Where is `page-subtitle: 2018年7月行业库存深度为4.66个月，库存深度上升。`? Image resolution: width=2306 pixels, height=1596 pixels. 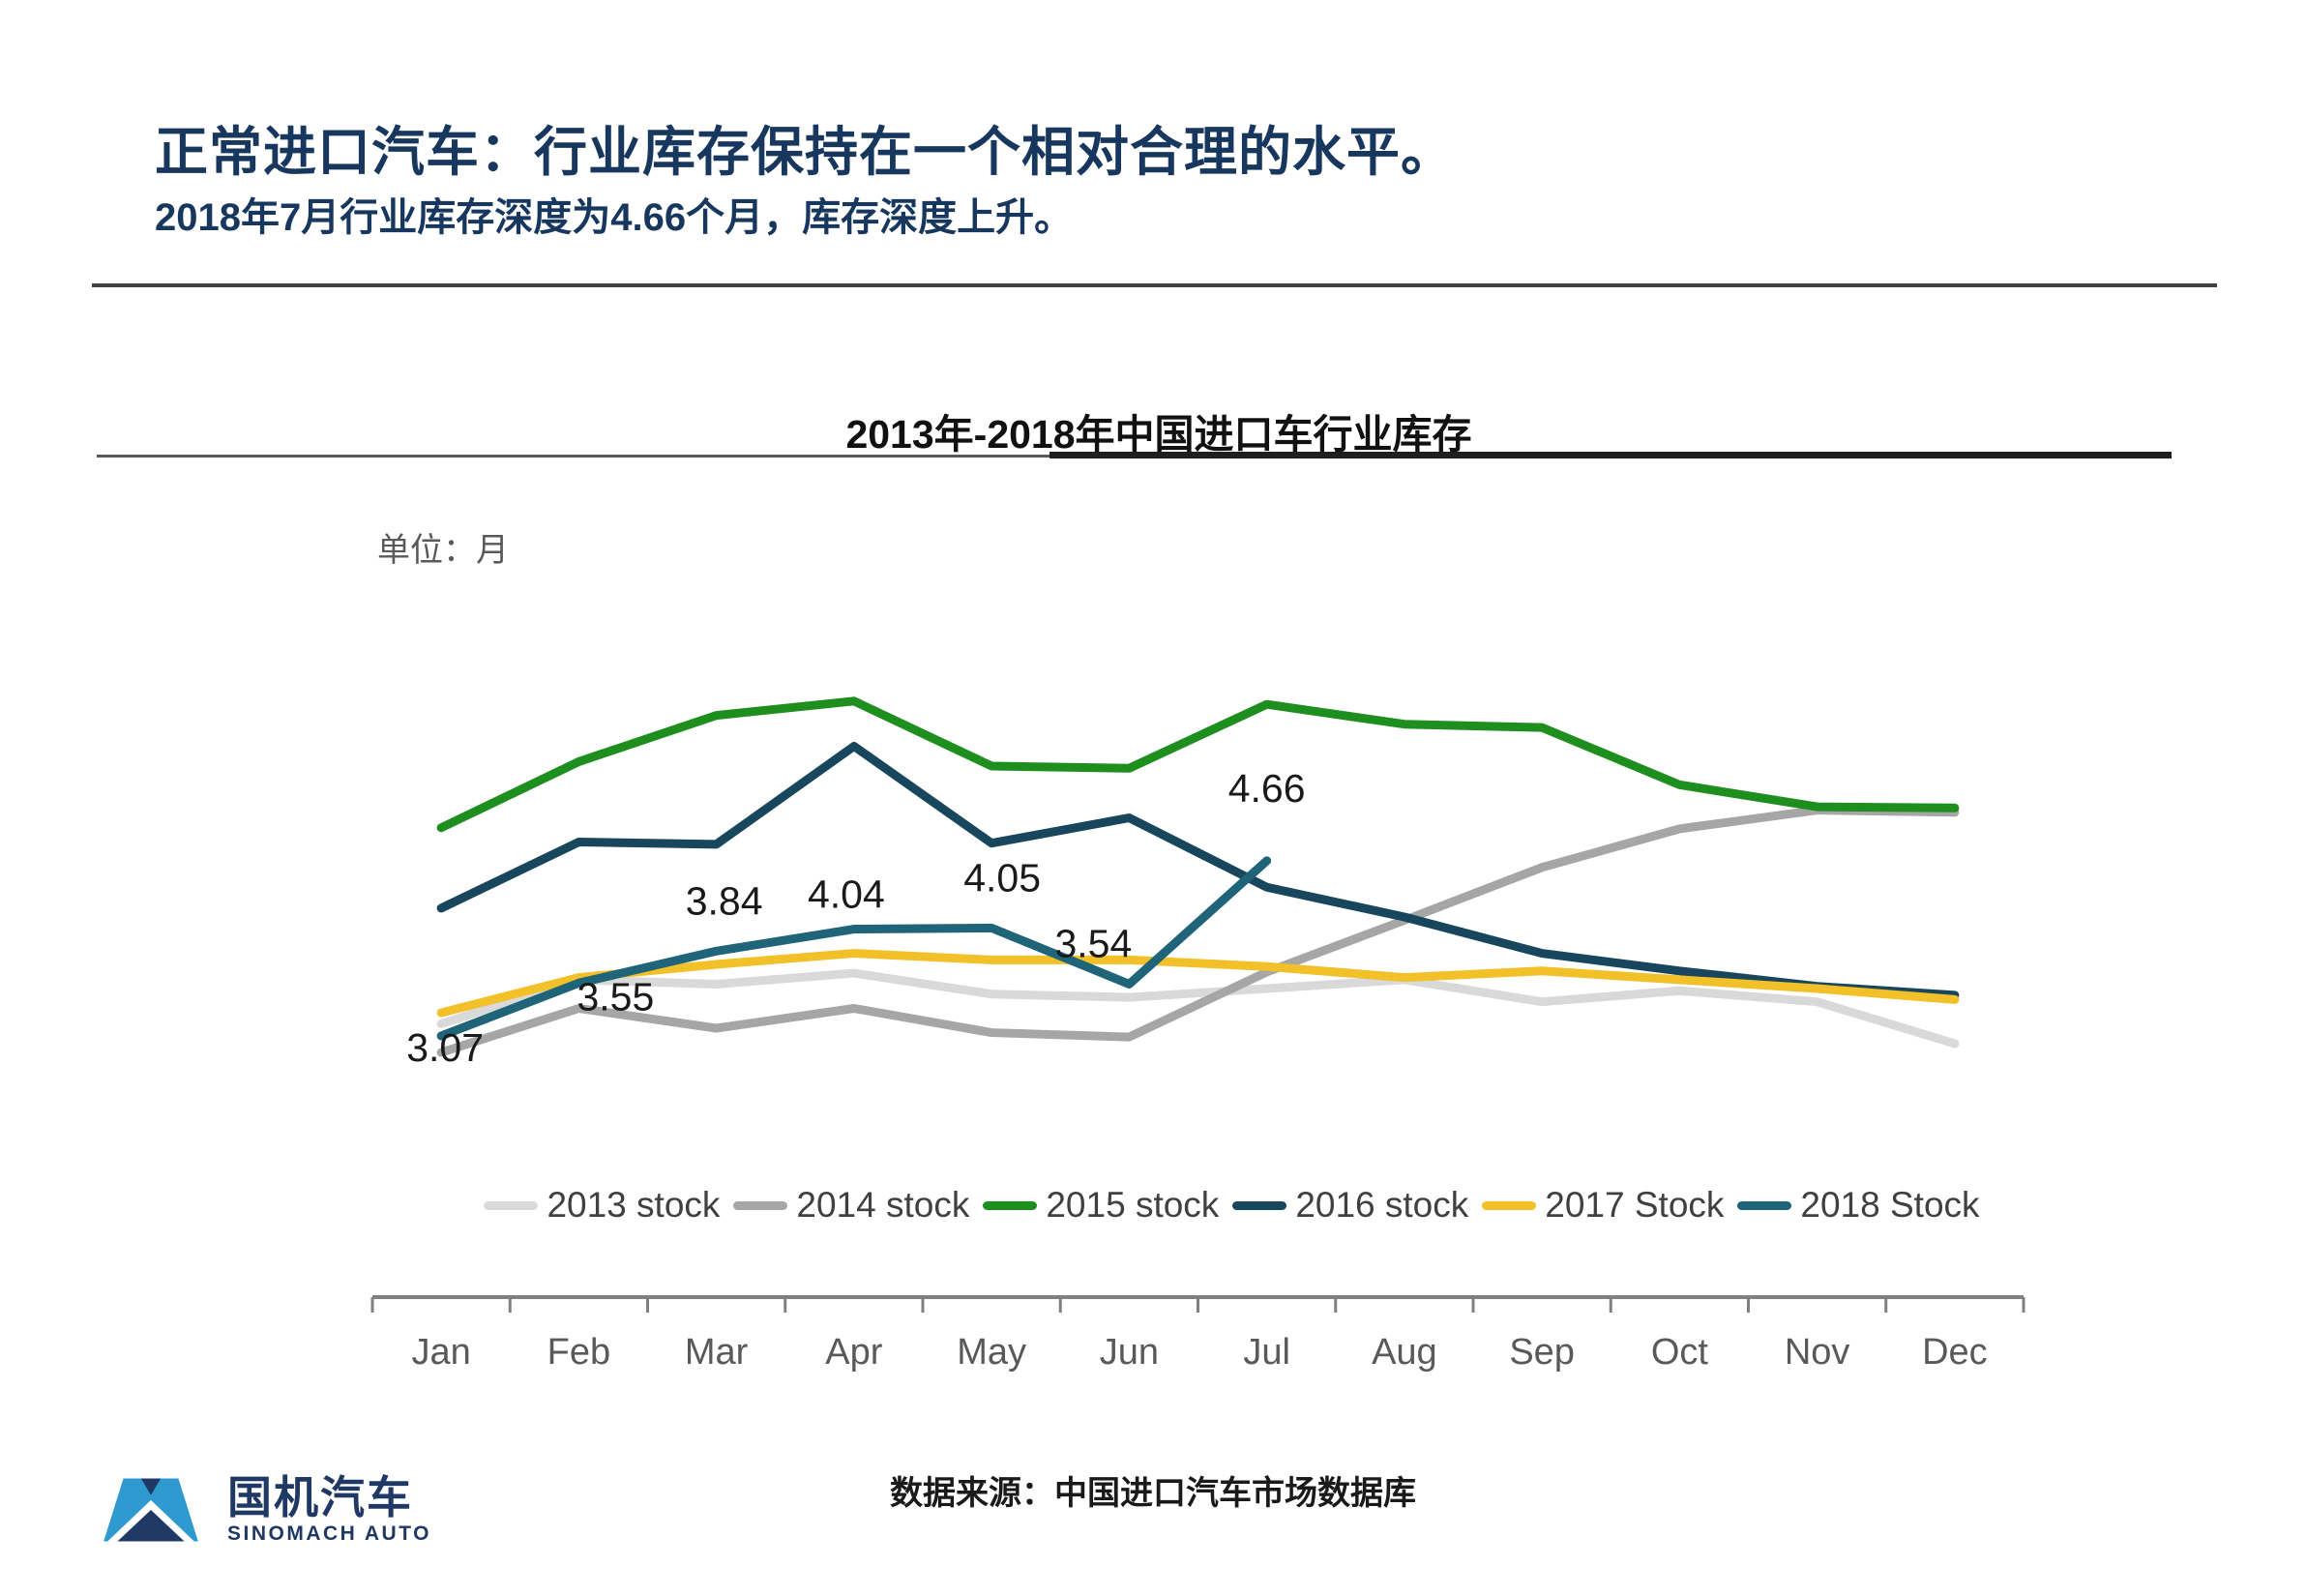
page-subtitle: 2018年7月行业库存深度为4.66个月，库存深度上升。 is located at coordinates (614, 217).